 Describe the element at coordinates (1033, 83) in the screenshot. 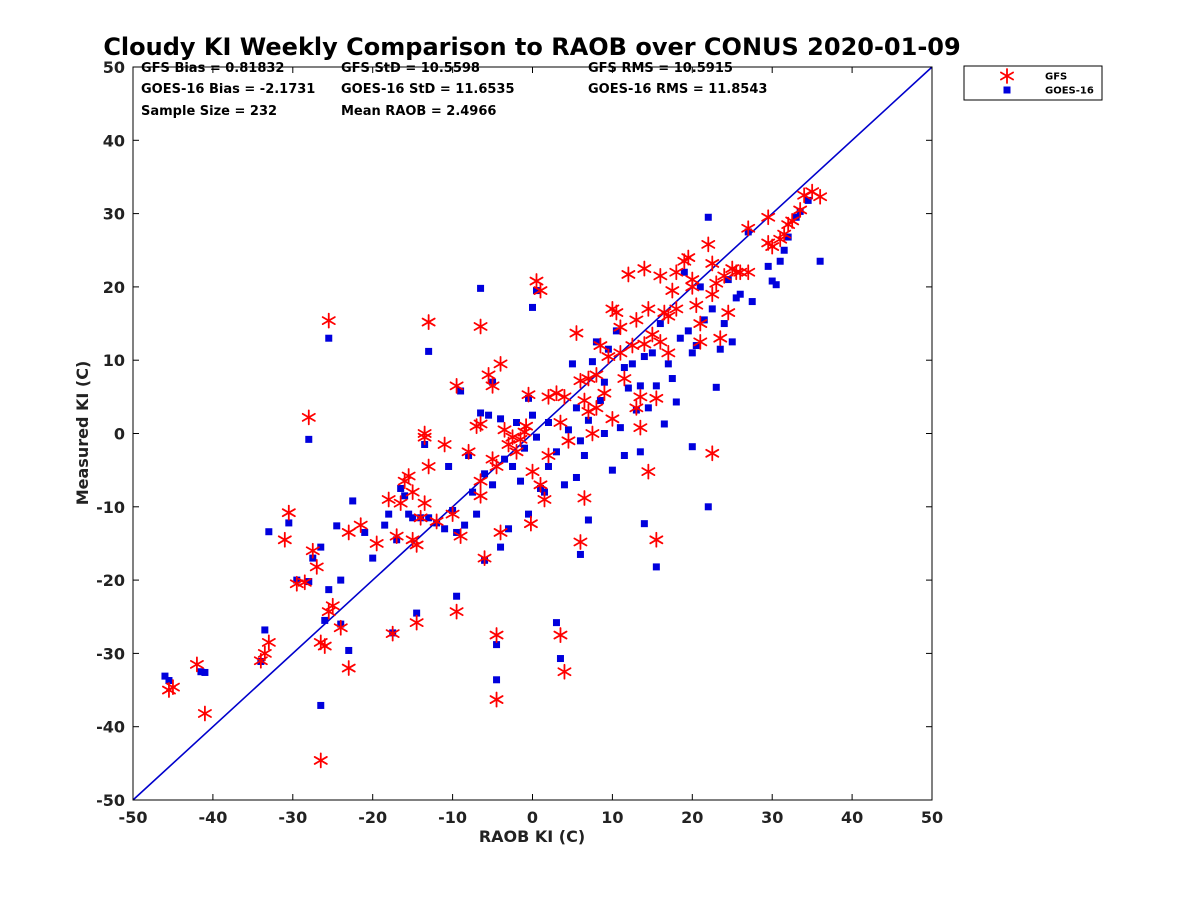

I see `legend: GFS GOES-16` at that location.